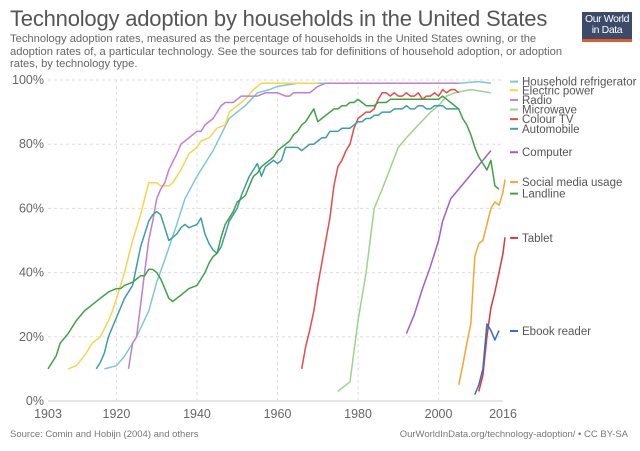 This screenshot has width=640, height=451. What do you see at coordinates (547, 153) in the screenshot?
I see `legend-label: Computer` at bounding box center [547, 153].